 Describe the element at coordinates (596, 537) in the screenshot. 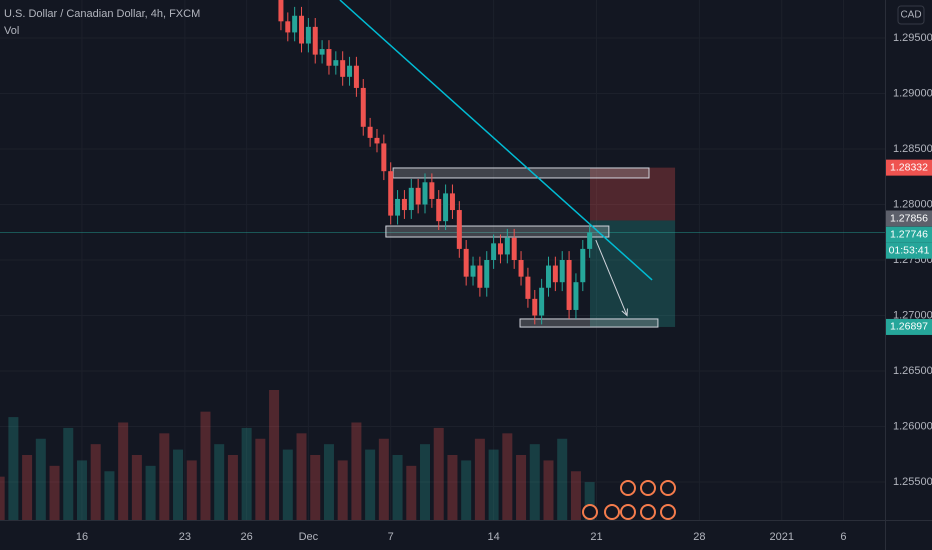

I see `x-tick-label: 21` at that location.